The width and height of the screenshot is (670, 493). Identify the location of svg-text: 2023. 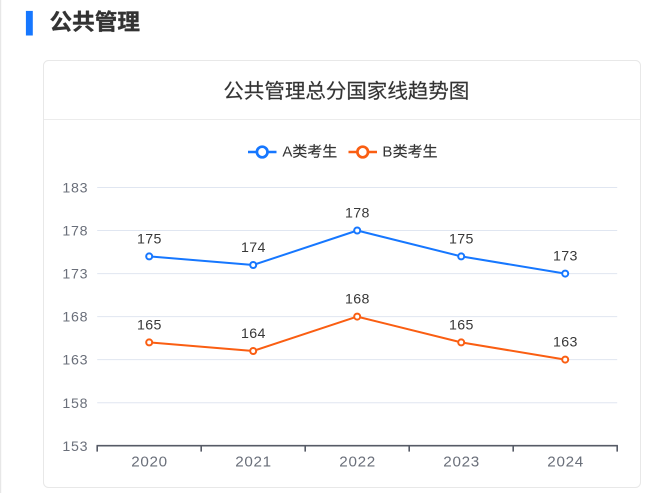
(461, 462).